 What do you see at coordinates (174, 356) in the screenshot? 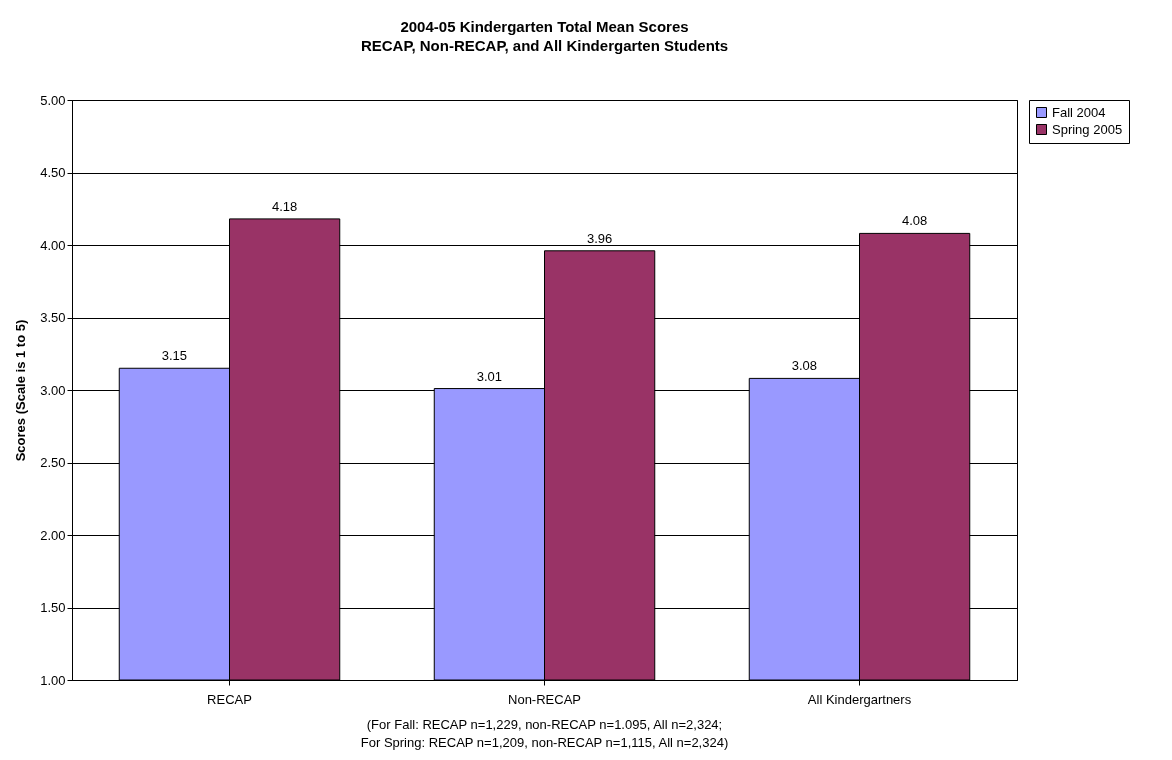
I see `data-label: 3.15` at bounding box center [174, 356].